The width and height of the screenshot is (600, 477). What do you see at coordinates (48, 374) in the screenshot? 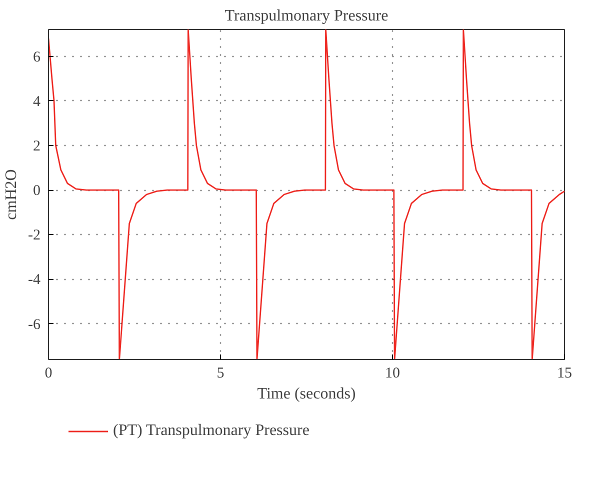
I see `x-tick-label: 0` at bounding box center [48, 374].